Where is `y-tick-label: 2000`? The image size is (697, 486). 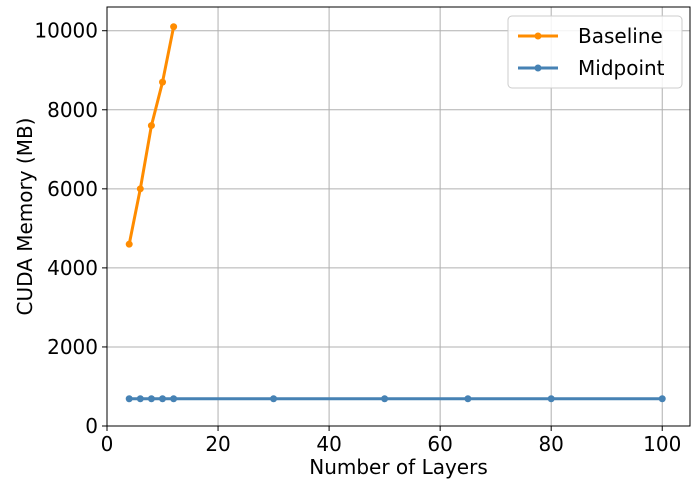
y-tick-label: 2000 is located at coordinates (72, 347).